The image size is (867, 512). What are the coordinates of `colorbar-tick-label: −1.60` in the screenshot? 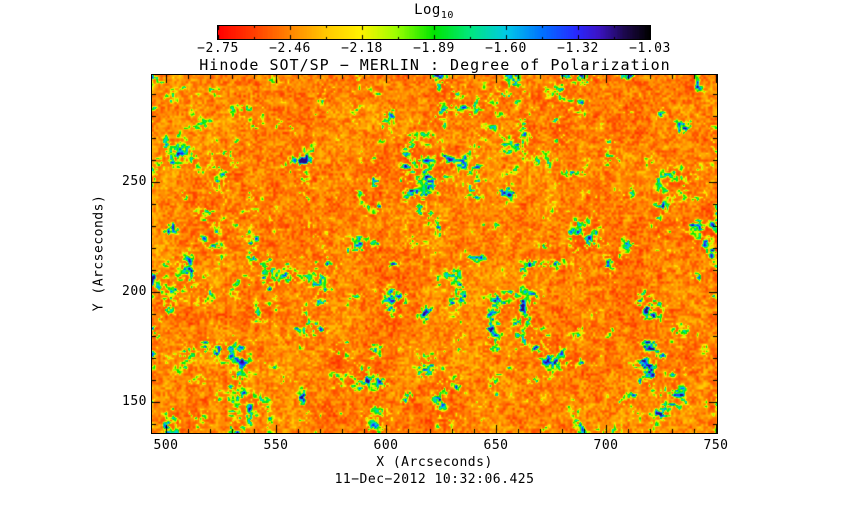 It's located at (506, 48).